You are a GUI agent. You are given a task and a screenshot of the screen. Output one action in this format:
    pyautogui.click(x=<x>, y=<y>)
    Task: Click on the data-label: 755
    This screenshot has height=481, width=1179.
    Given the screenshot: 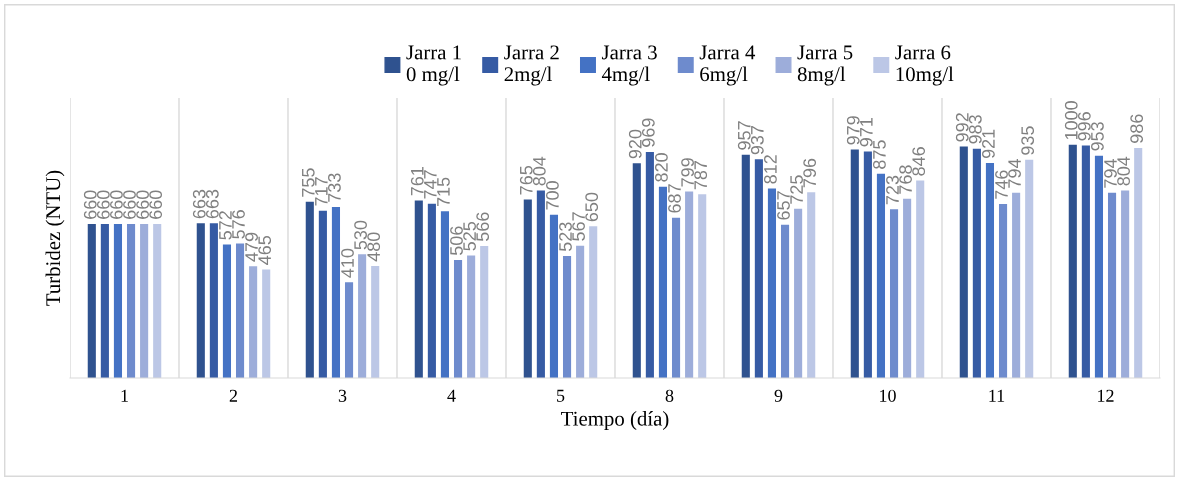 What is the action you would take?
    pyautogui.click(x=308, y=182)
    